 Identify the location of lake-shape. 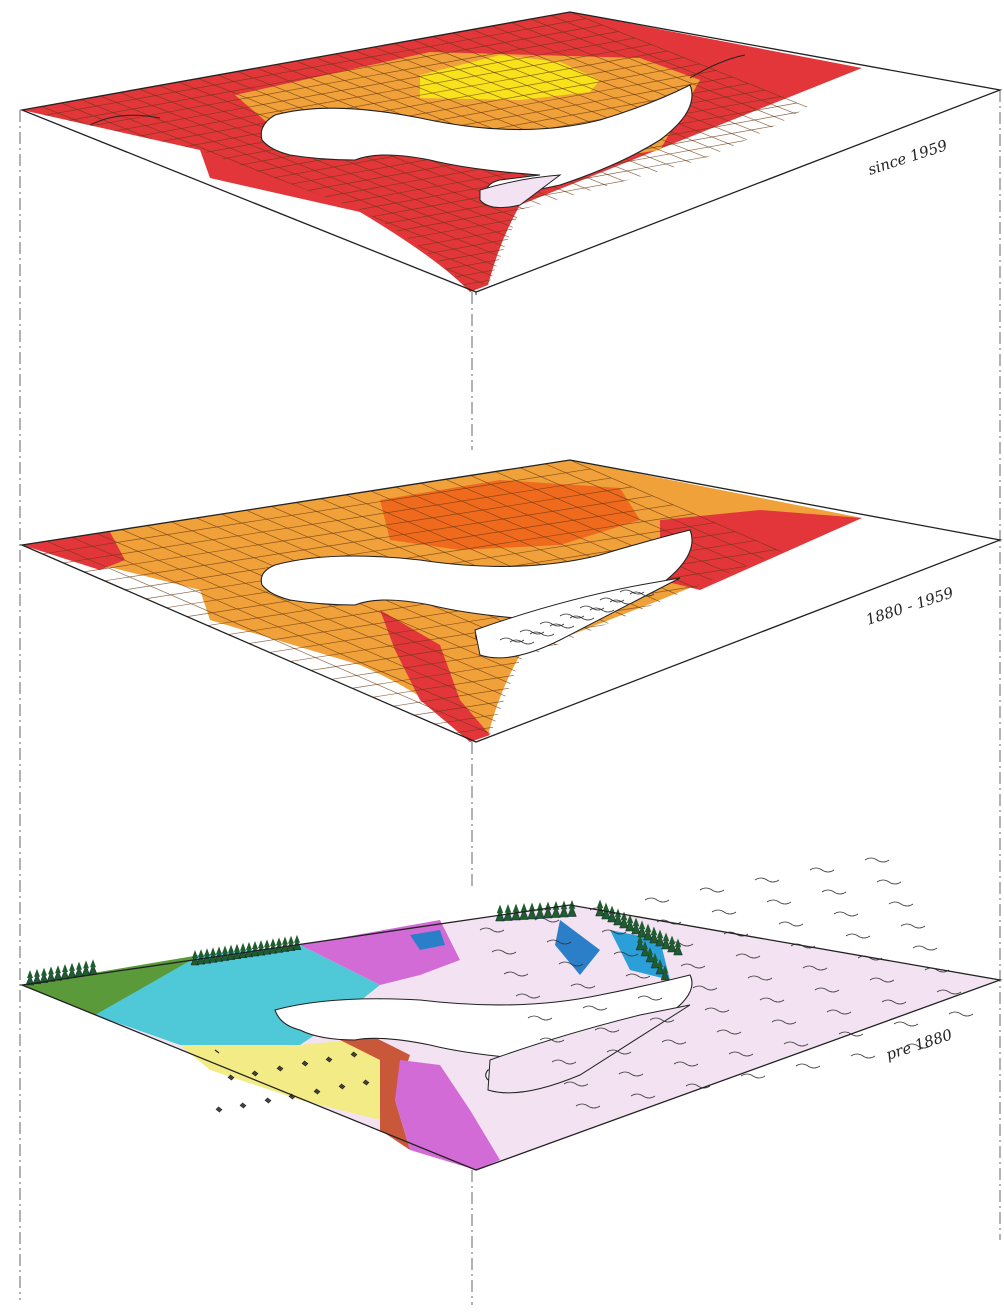
(476, 142).